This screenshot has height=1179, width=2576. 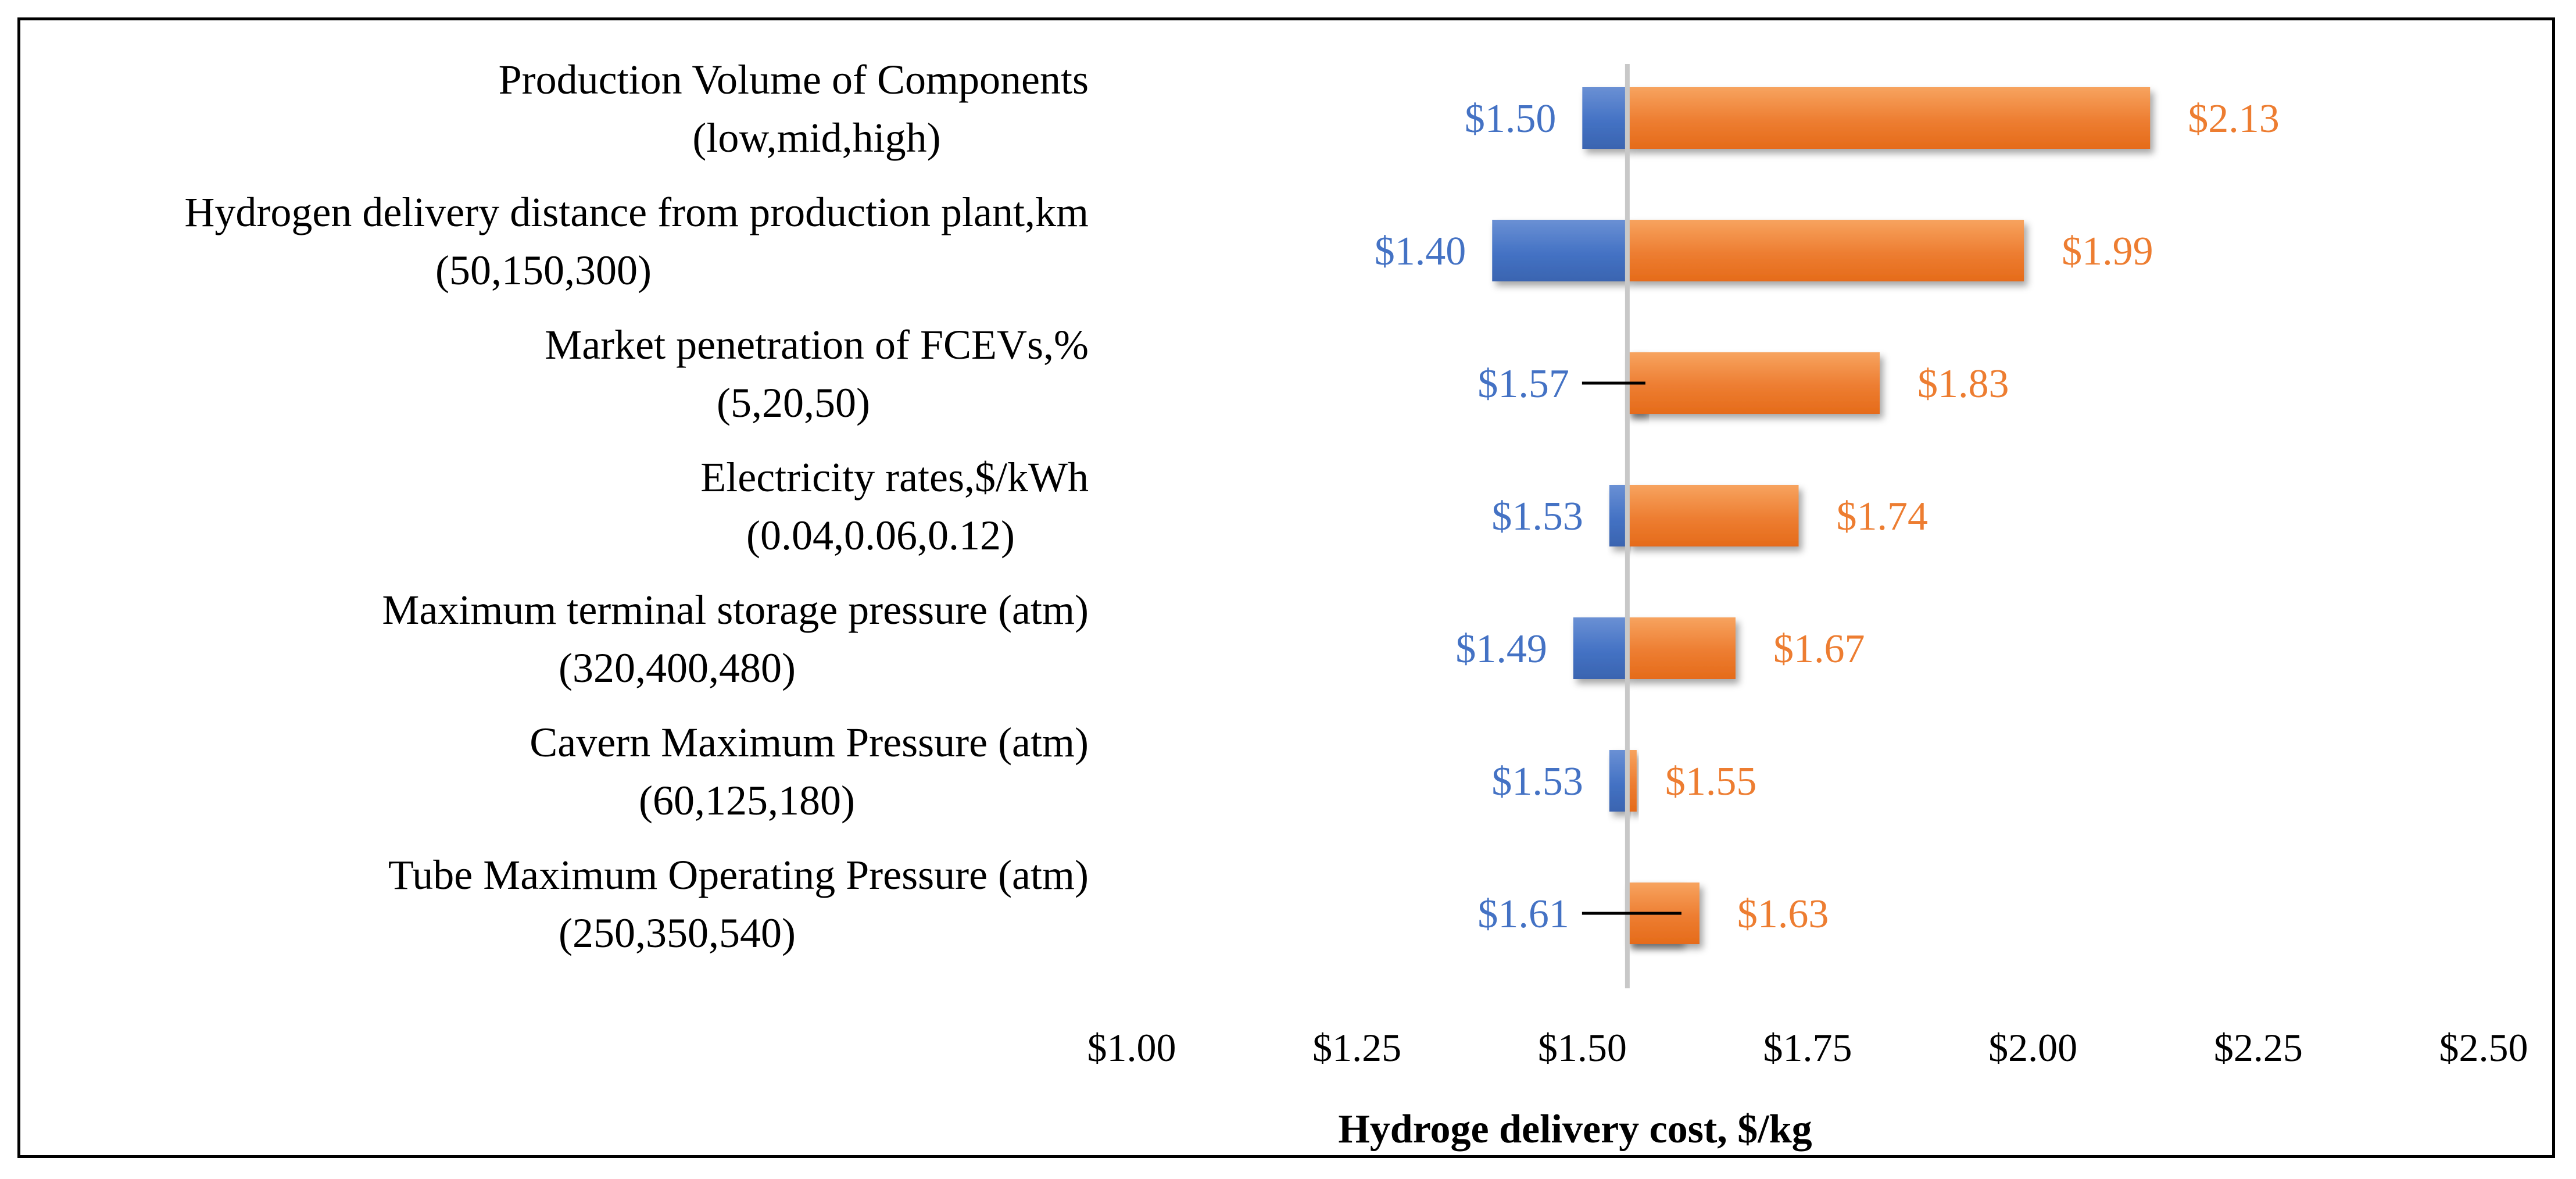 I want to click on category-label-3: Electricity rates,$/kWh, so click(x=895, y=477).